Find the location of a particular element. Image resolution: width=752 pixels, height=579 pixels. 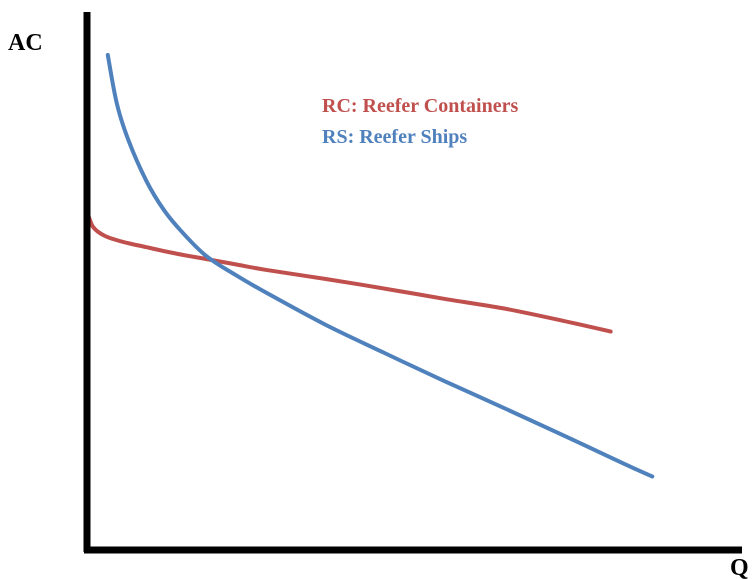

x-axis-label: Q is located at coordinates (739, 567).